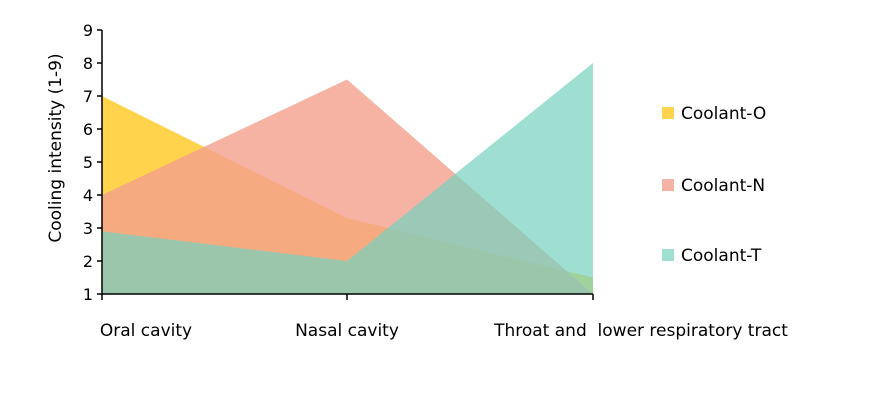  What do you see at coordinates (723, 186) in the screenshot?
I see `legend-label: Coolant-N` at bounding box center [723, 186].